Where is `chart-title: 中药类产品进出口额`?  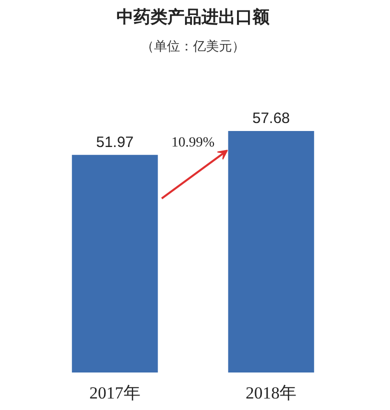 chart-title: 中药类产品进出口额 is located at coordinates (193, 17).